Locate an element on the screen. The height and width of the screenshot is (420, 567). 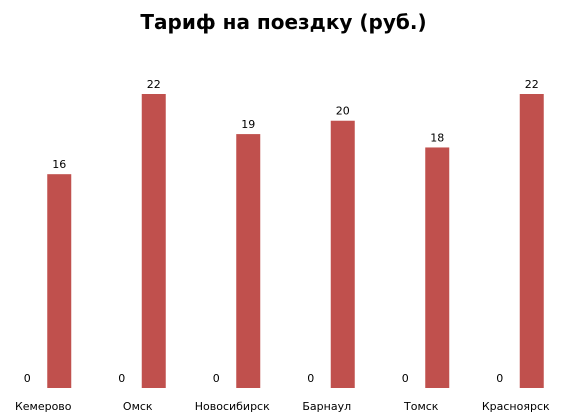
category-label-4: Томск is located at coordinates (421, 406).